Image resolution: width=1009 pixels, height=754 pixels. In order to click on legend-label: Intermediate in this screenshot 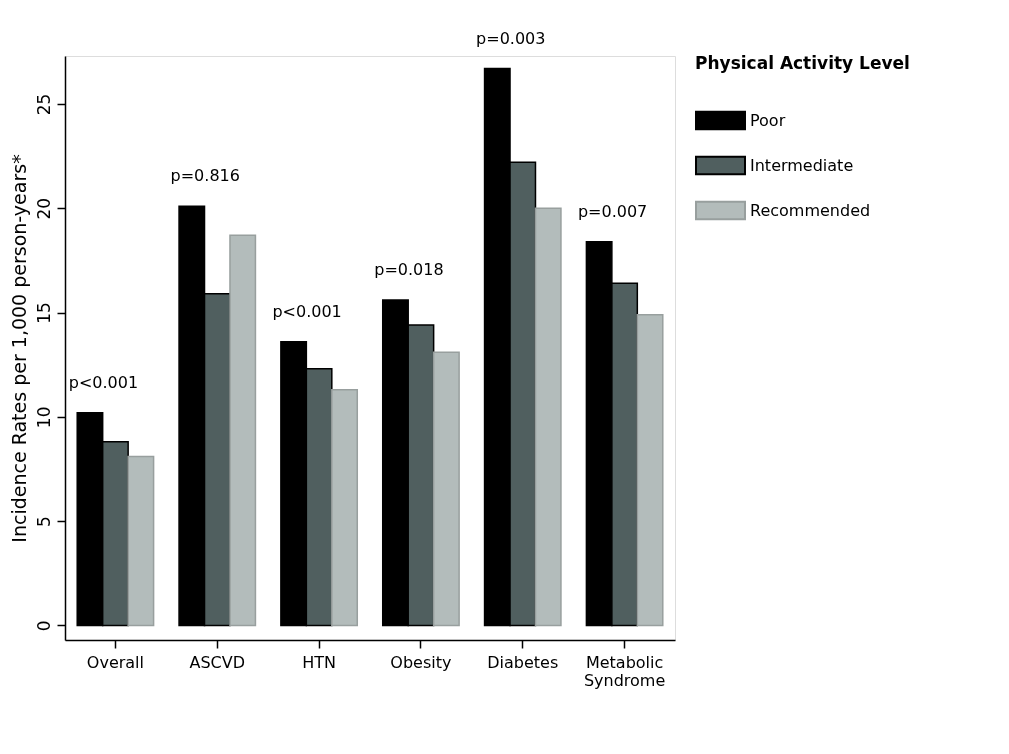, I will do `click(802, 165)`.